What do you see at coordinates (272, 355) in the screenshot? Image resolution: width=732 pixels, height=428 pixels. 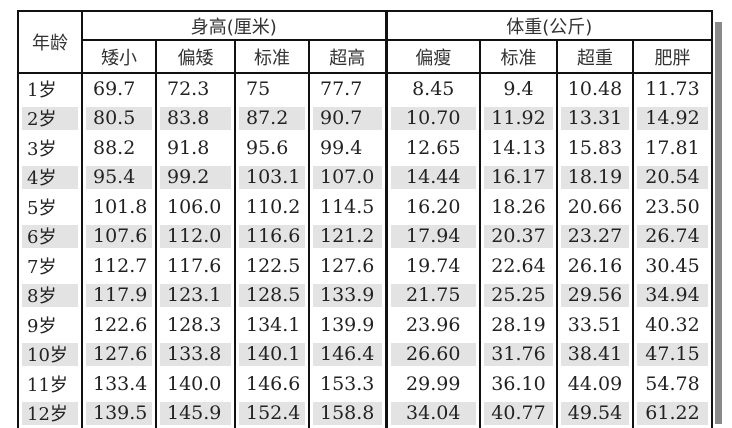 I see `height-cell: 140.1` at bounding box center [272, 355].